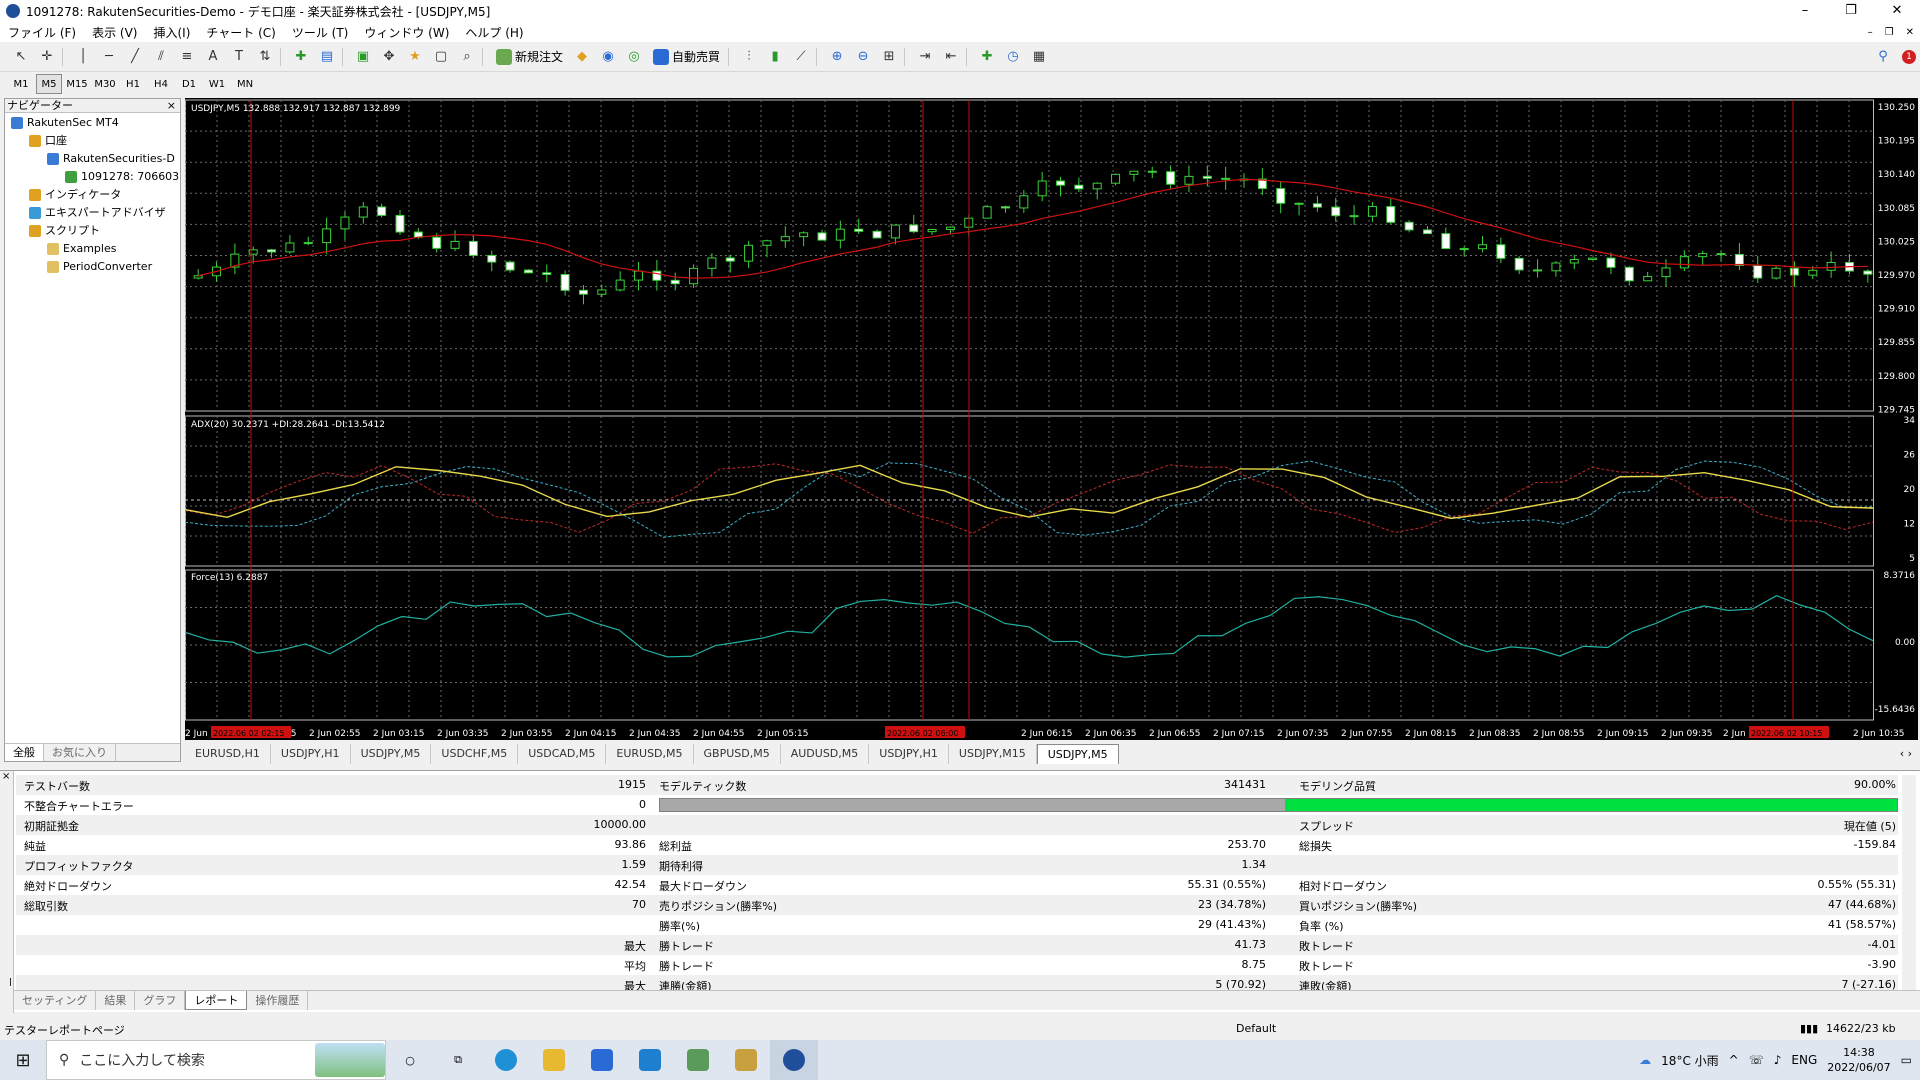 The width and height of the screenshot is (1920, 1080). Describe the element at coordinates (65, 123) in the screenshot. I see `tree-item: RakutenSec MT4` at that location.